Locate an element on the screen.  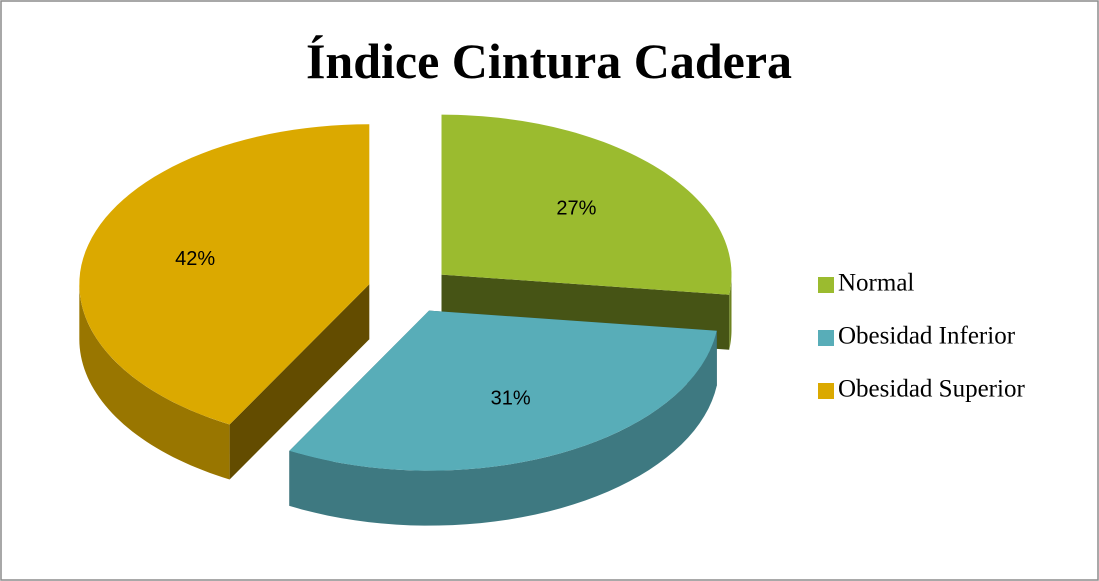
data-label: 31% is located at coordinates (511, 398).